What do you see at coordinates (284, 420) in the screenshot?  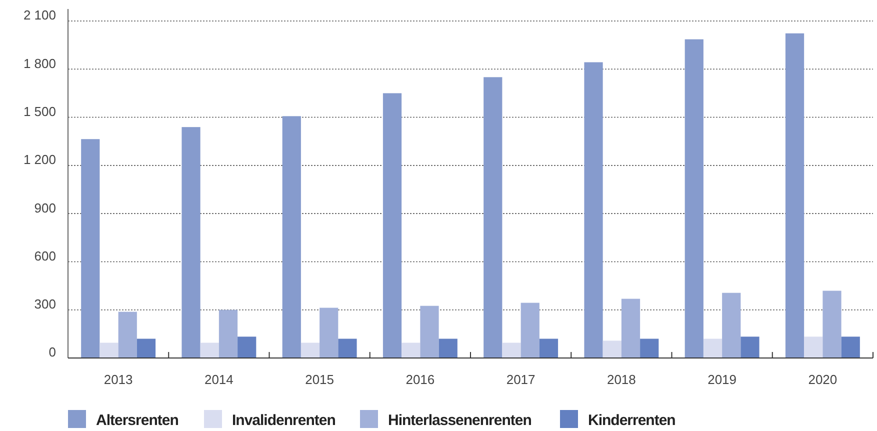 I see `legend-label: Invalidenrenten` at bounding box center [284, 420].